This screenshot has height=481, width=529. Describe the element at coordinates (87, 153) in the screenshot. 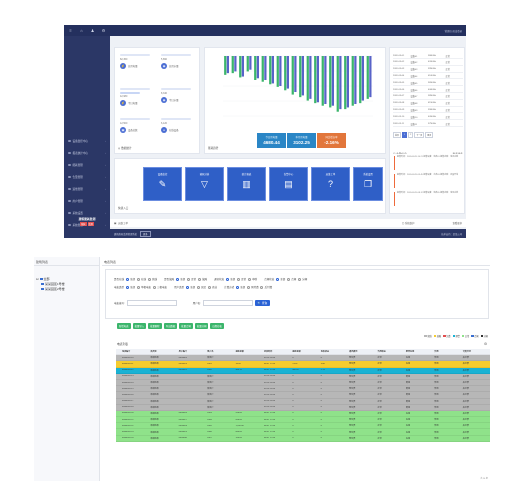

I see `sidebar-item-2: 报表统计中心 ›` at that location.